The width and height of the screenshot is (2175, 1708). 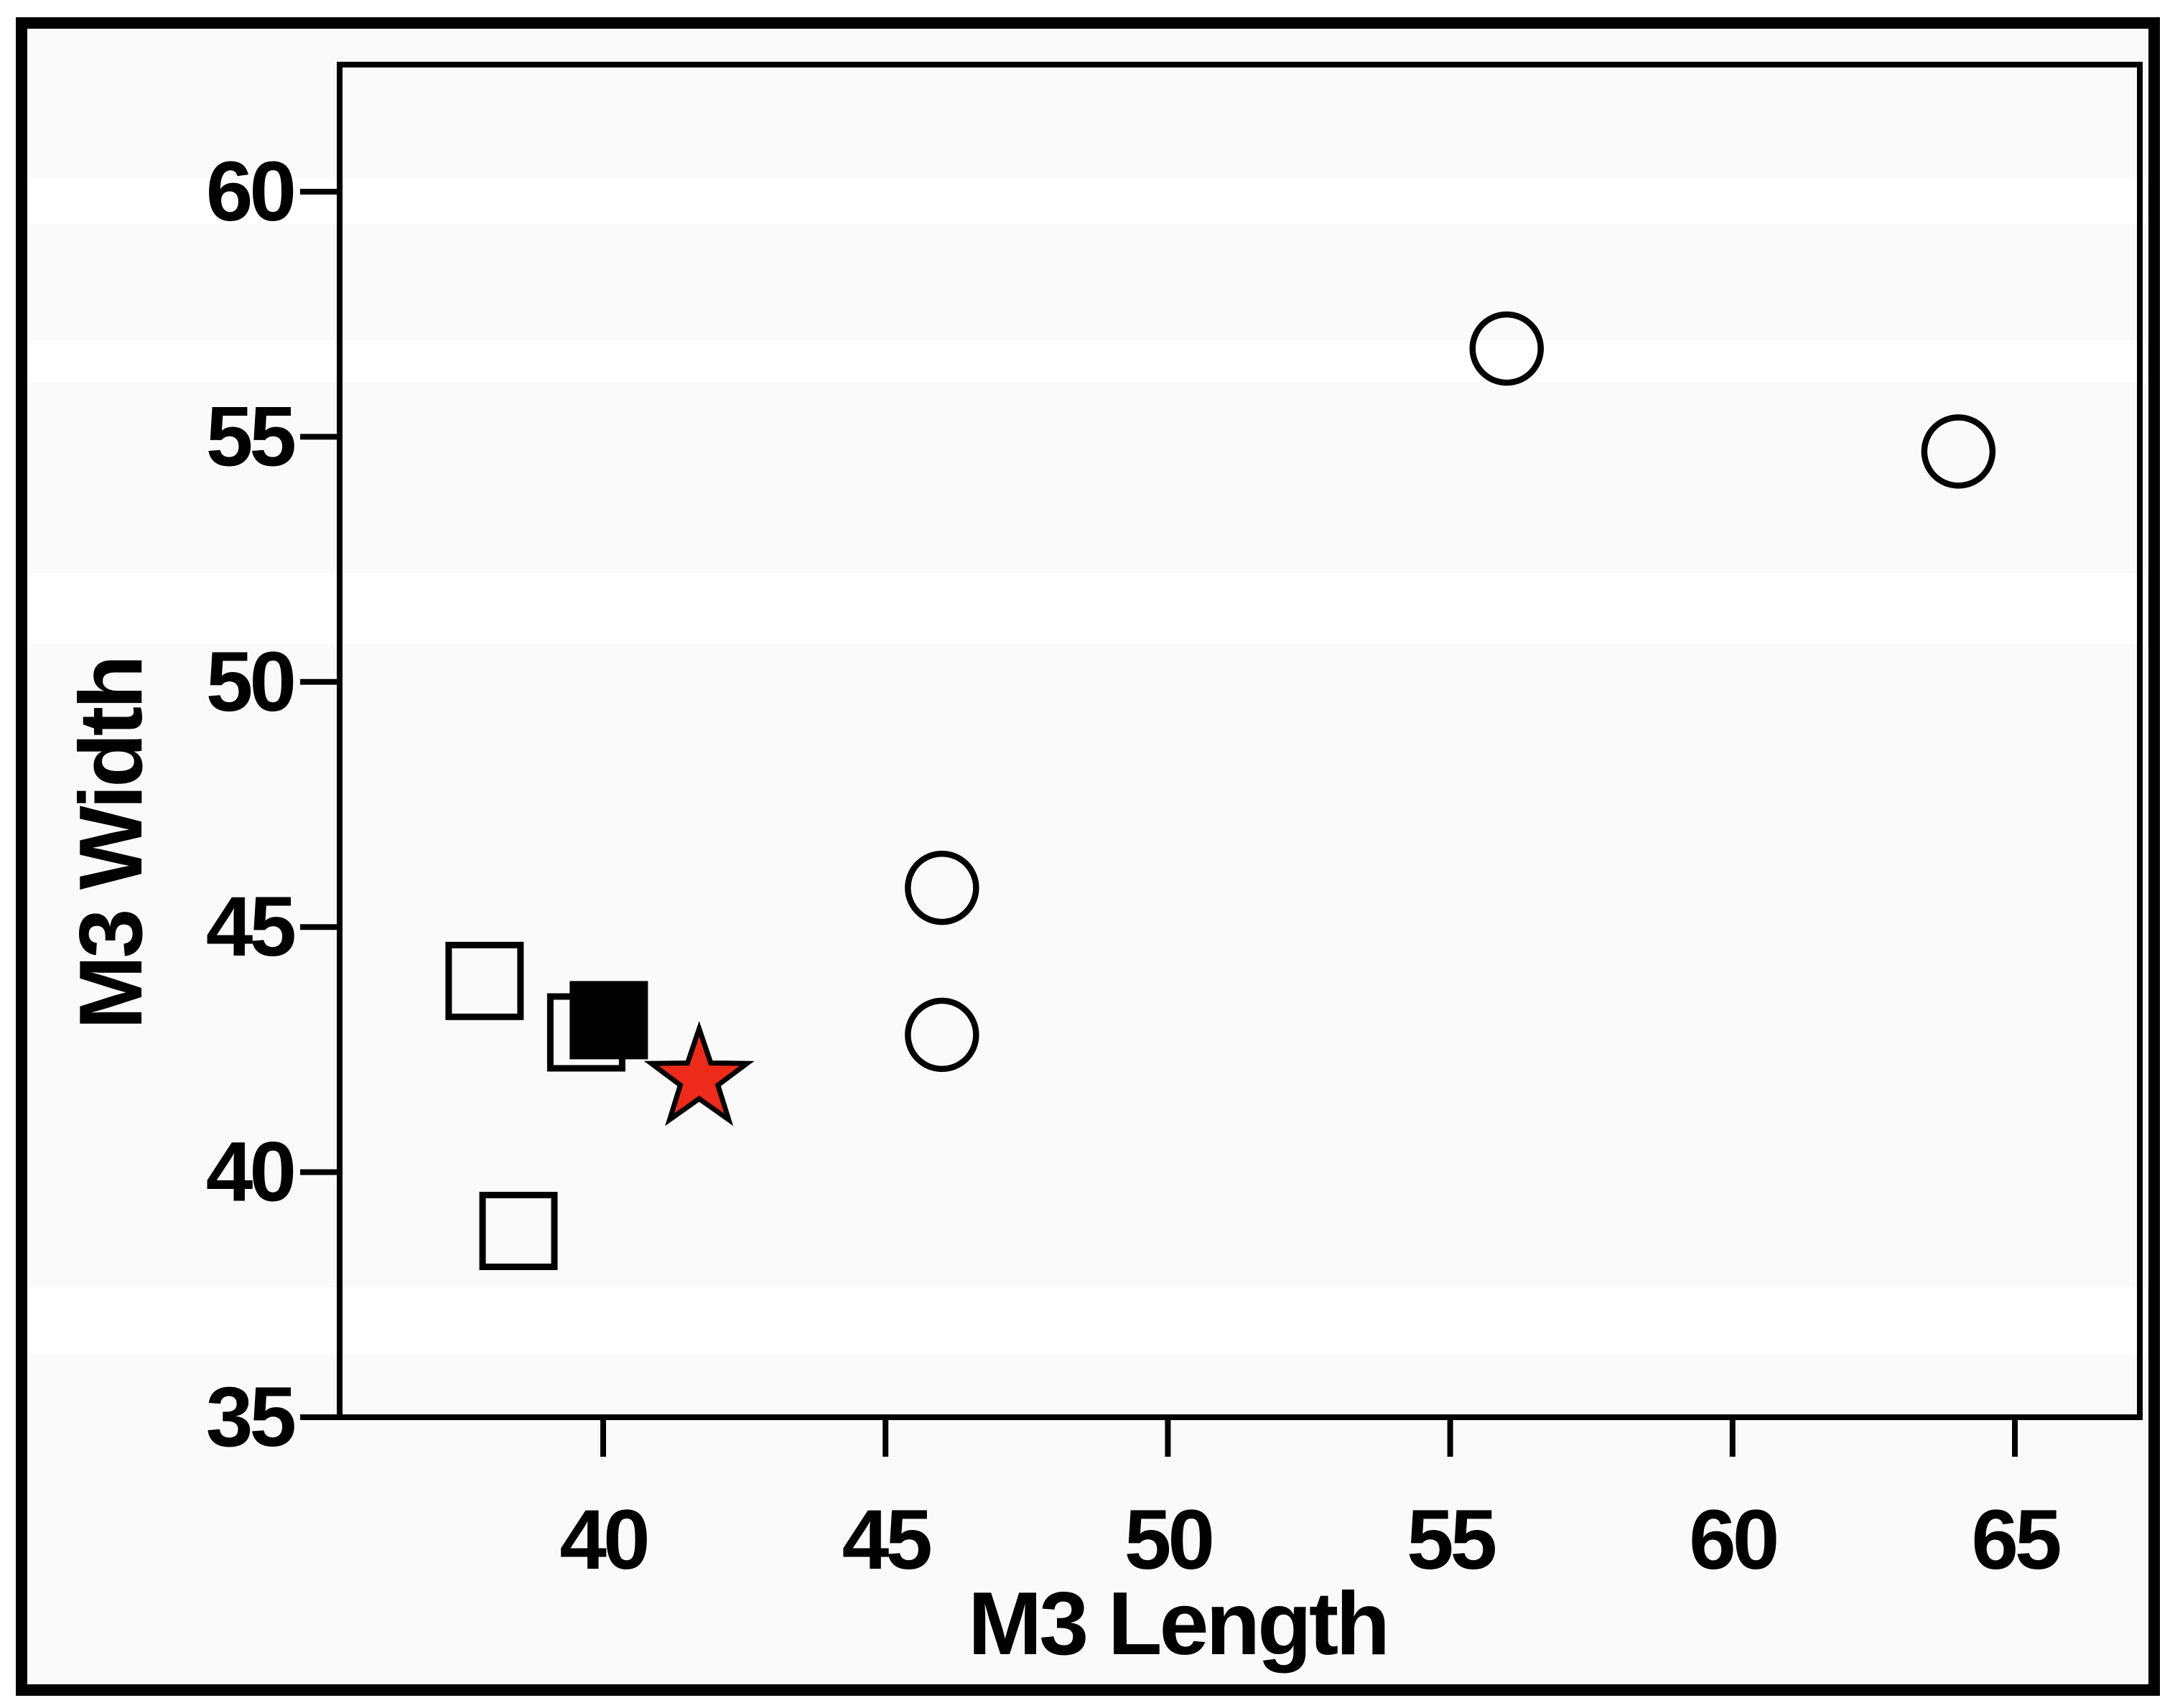 What do you see at coordinates (886, 1540) in the screenshot?
I see `x-tick-label: 45` at bounding box center [886, 1540].